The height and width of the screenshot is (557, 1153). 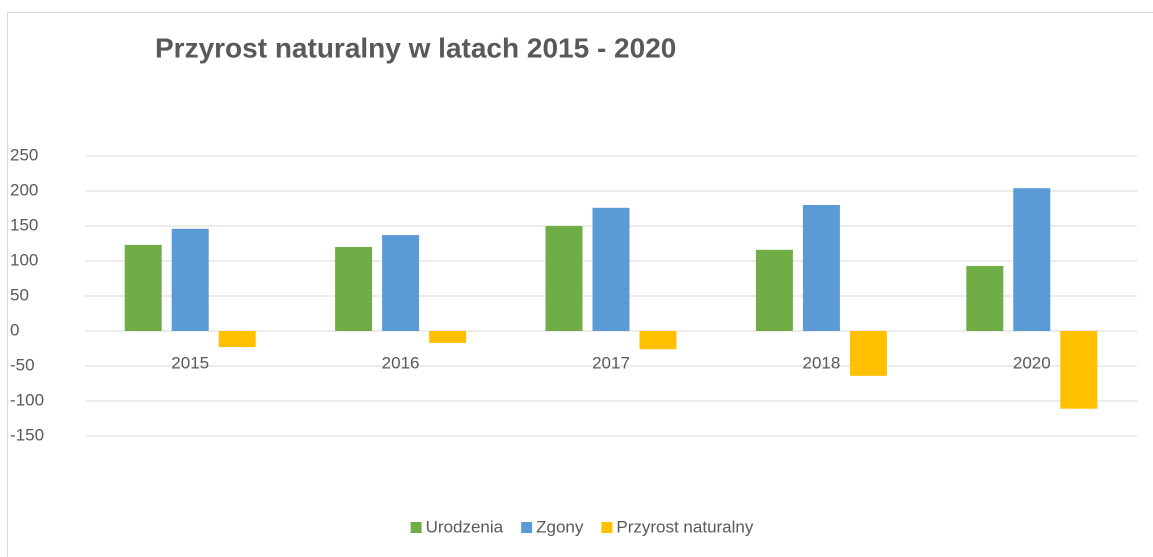 I want to click on chart-title: Przyrost naturalny w latach 2015 - 2020, so click(x=415, y=47).